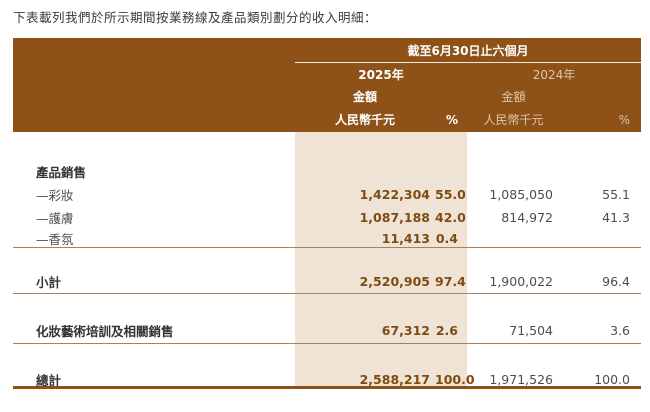 Image resolution: width=650 pixels, height=412 pixels. Describe the element at coordinates (405, 238) in the screenshot. I see `amount-2025-cell: 11,413` at that location.